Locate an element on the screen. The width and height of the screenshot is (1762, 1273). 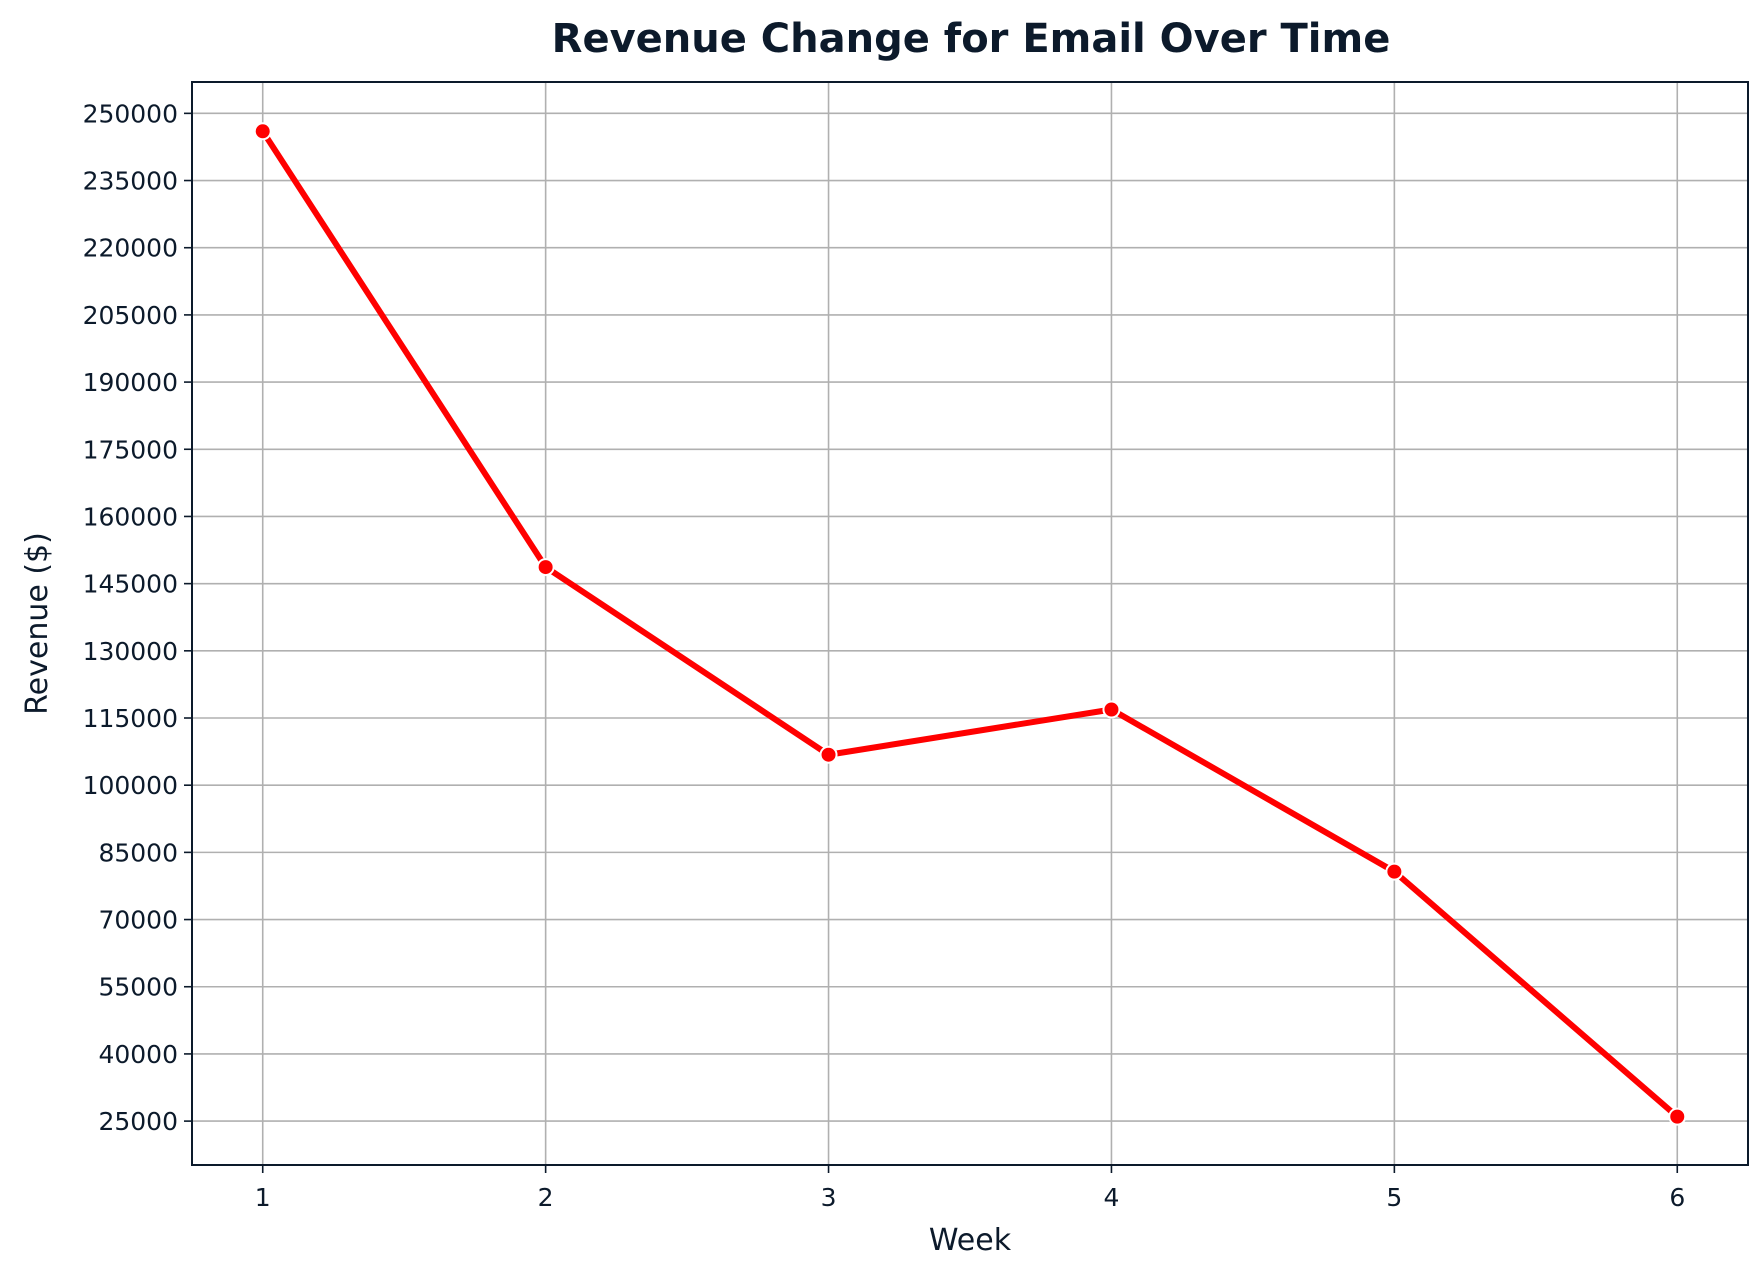
y-tick-label: 145000 is located at coordinates (130, 584).